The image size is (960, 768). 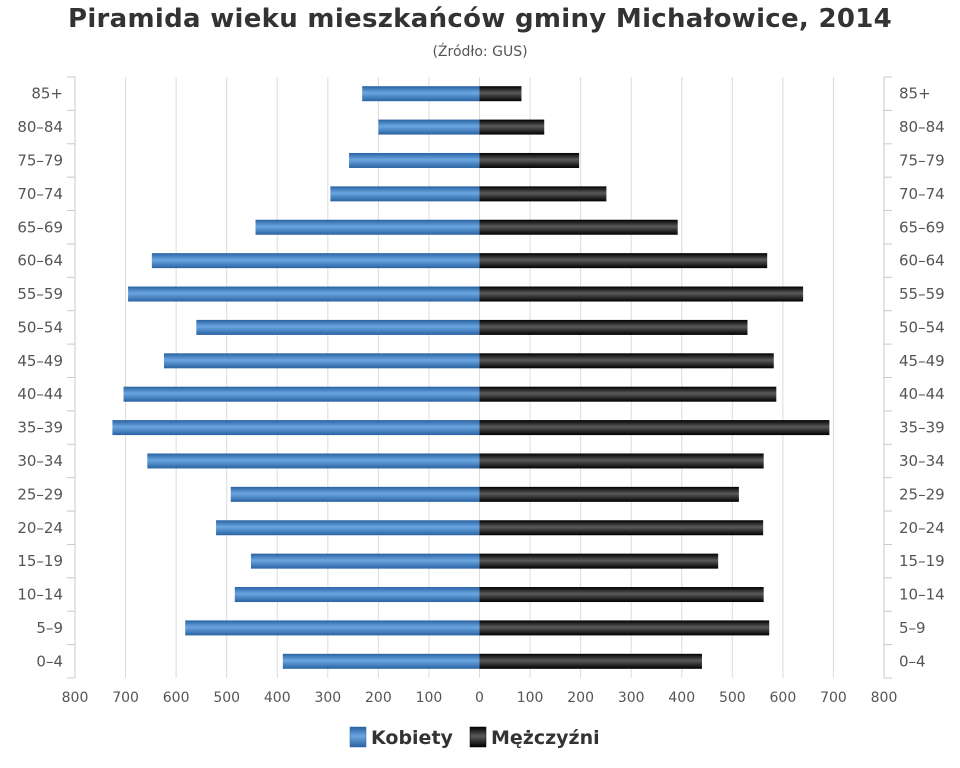 What do you see at coordinates (47, 94) in the screenshot?
I see `category-label-left: 85+` at bounding box center [47, 94].